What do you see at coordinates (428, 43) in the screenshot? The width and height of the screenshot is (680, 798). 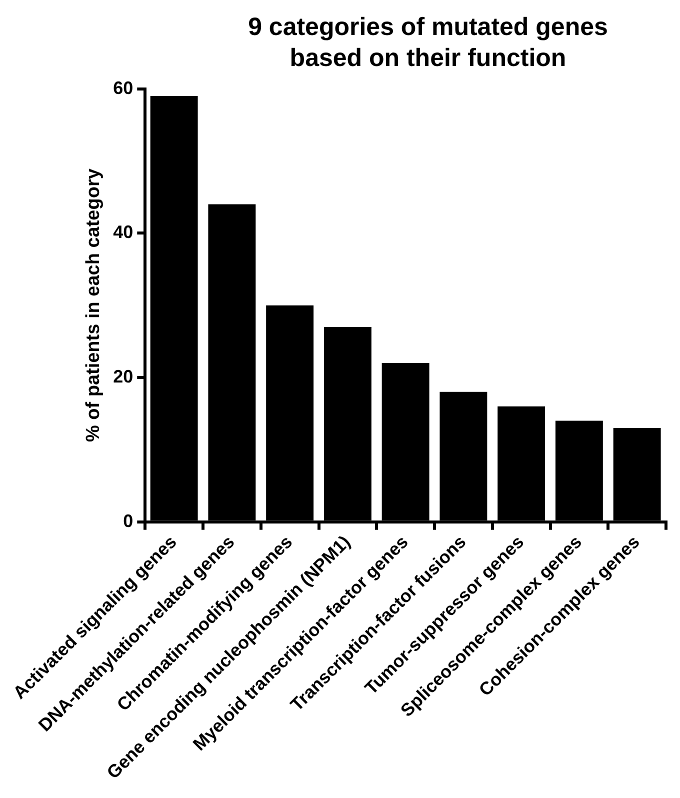 I see `chart-title: 9 categories of mutated genes based on their function` at bounding box center [428, 43].